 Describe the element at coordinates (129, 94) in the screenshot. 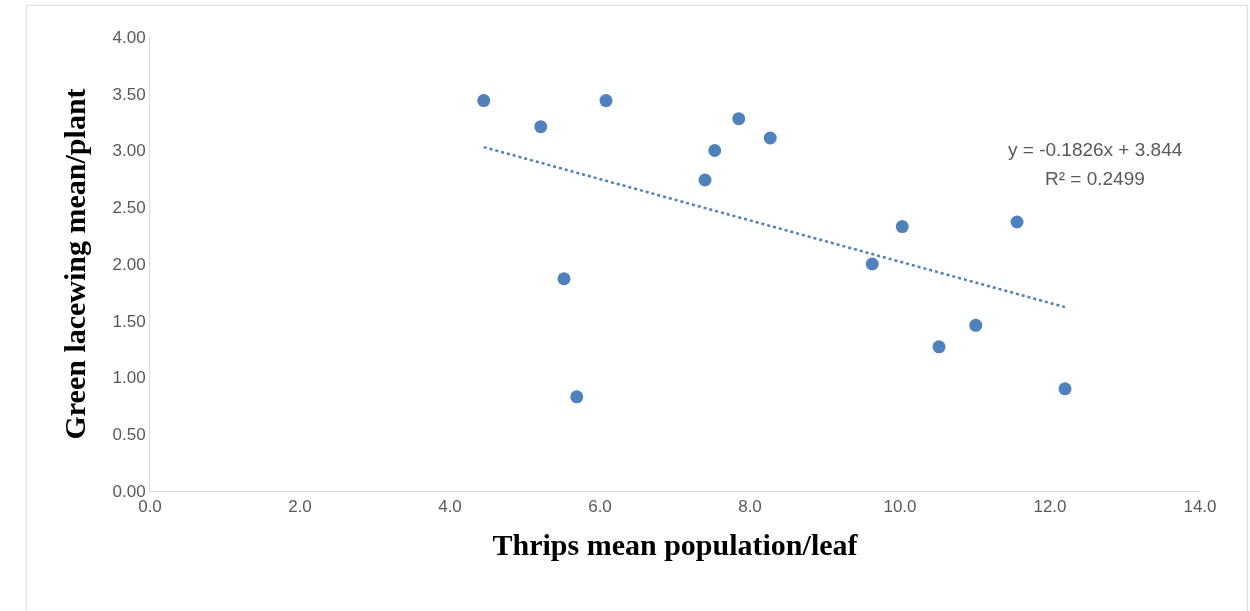

I see `y-tick-label: 3.50` at that location.